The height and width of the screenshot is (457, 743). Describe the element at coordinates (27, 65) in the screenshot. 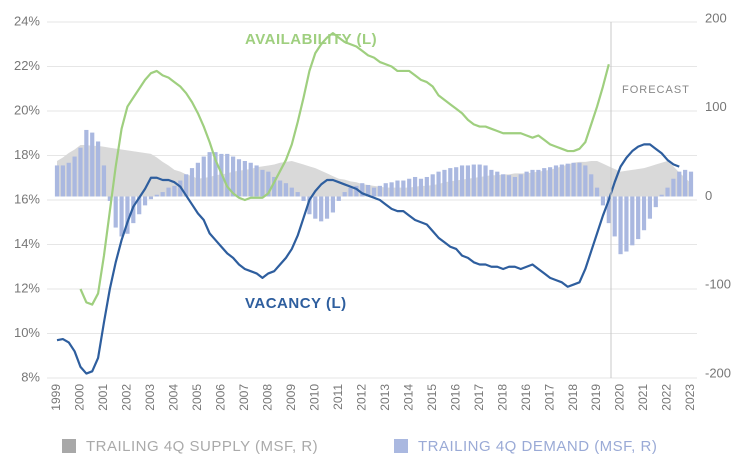

I see `y-tick-label: 22%` at that location.